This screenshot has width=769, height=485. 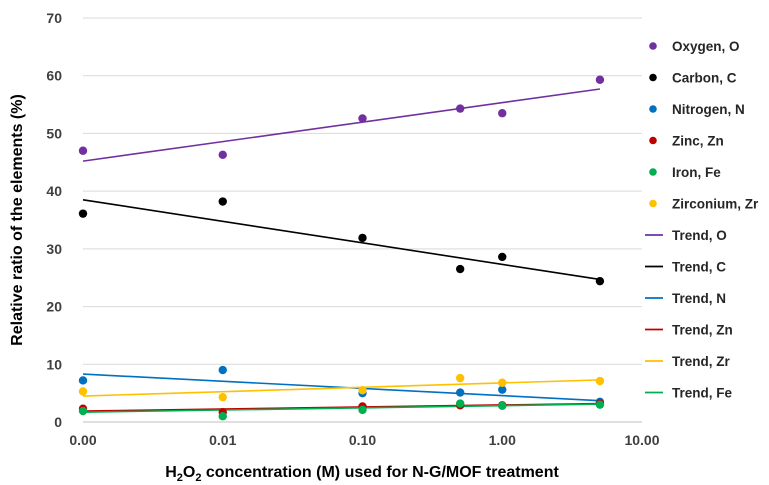 I want to click on y-tick-label: 50, so click(x=54, y=133).